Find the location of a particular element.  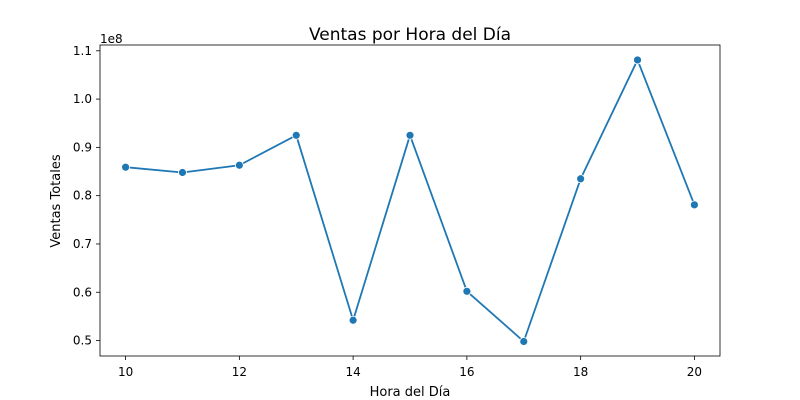

y-tick-label: 0.7 is located at coordinates (82, 244).